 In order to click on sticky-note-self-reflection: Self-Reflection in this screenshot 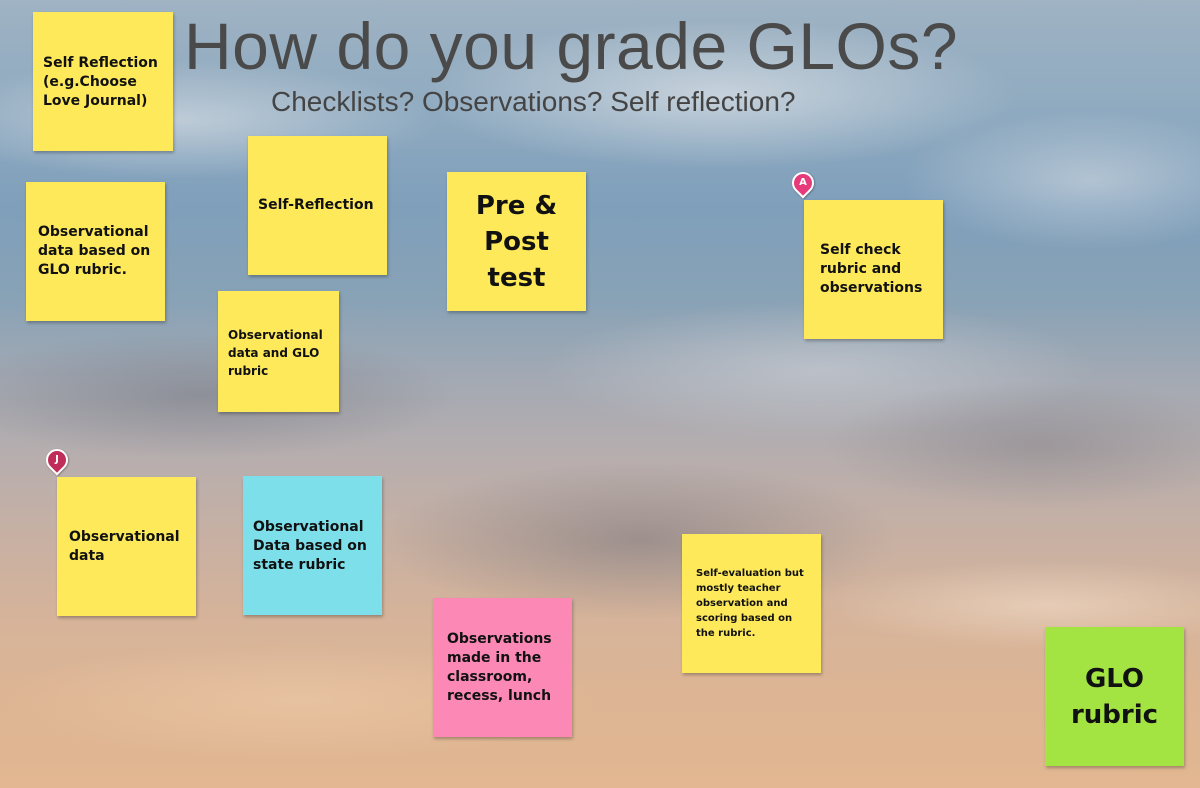, I will do `click(317, 205)`.